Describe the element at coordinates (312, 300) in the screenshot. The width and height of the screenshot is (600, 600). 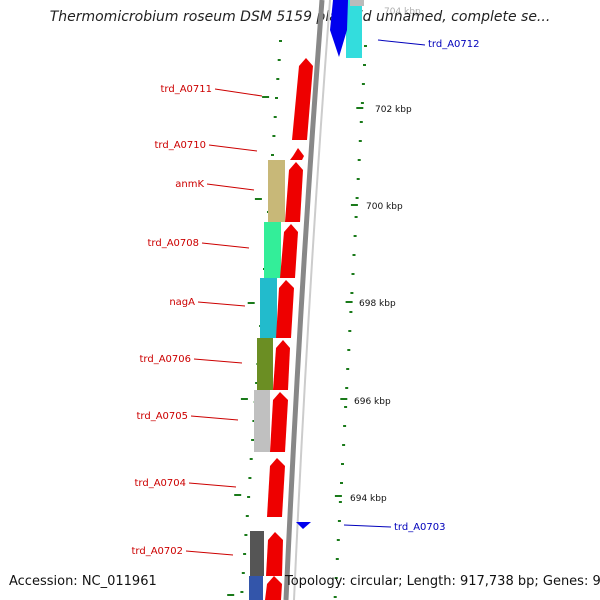
I see `backbone-inner` at that location.